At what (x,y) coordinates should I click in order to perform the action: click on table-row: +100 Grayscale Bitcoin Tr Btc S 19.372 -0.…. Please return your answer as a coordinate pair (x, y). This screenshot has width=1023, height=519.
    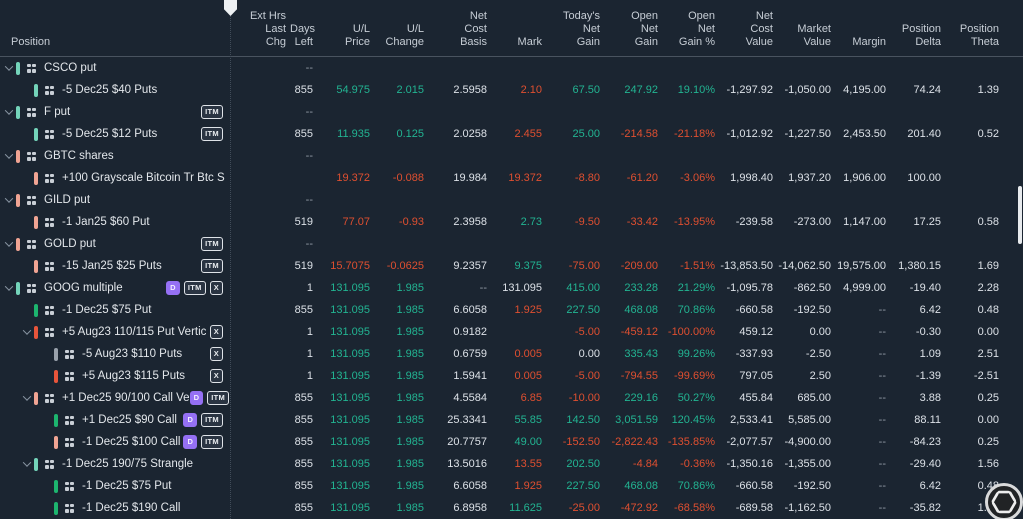
    Looking at the image, I should click on (511, 178).